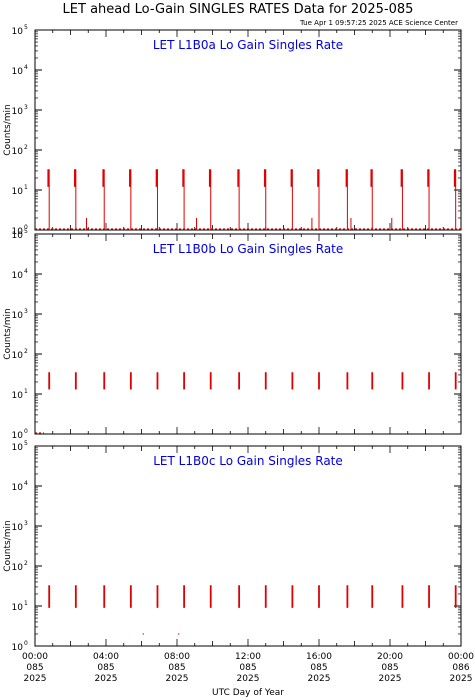 This screenshot has width=475, height=700. What do you see at coordinates (248, 657) in the screenshot?
I see `x-tick-time: 12:00` at bounding box center [248, 657].